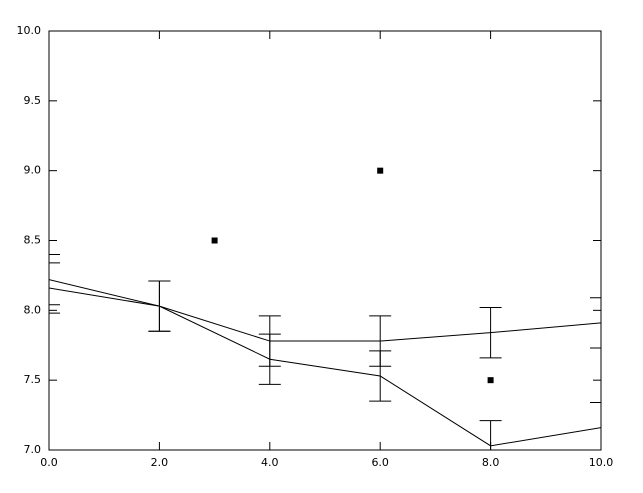 Image resolution: width=643 pixels, height=493 pixels. Describe the element at coordinates (380, 462) in the screenshot. I see `x-tick-label: 6.0` at that location.